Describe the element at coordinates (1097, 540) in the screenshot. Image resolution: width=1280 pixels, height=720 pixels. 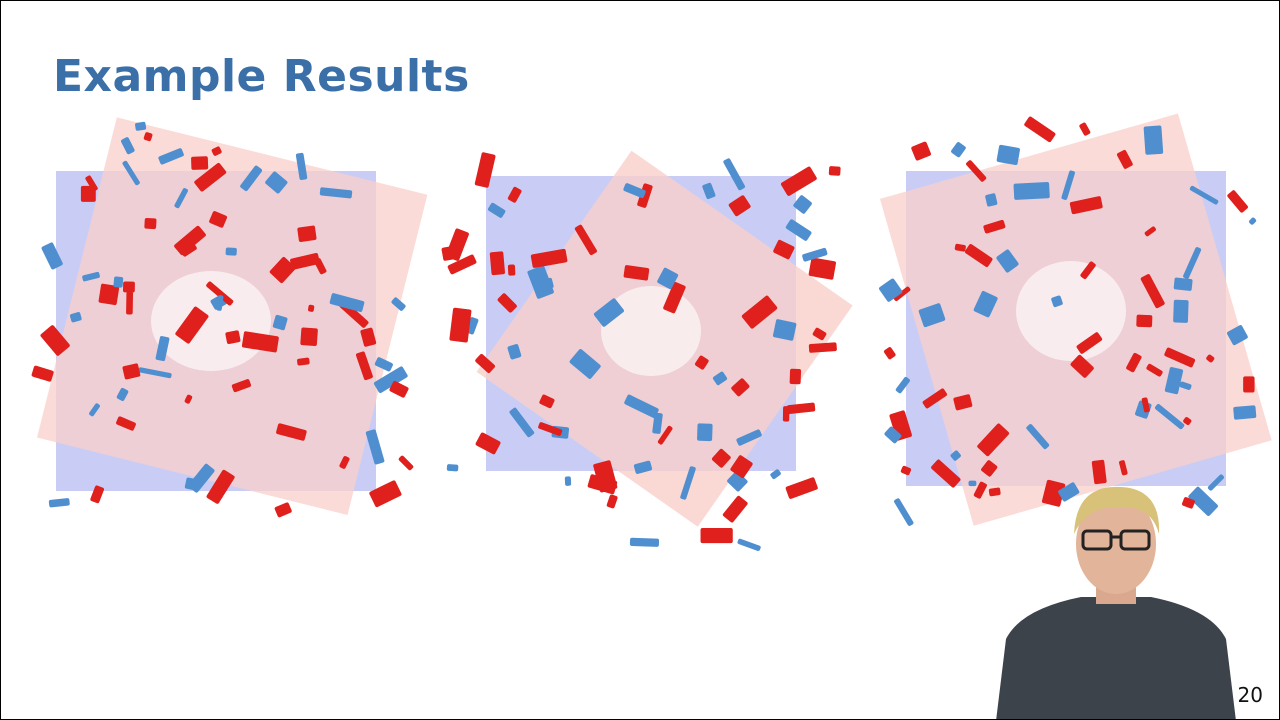
I see `glasses-icon` at that location.